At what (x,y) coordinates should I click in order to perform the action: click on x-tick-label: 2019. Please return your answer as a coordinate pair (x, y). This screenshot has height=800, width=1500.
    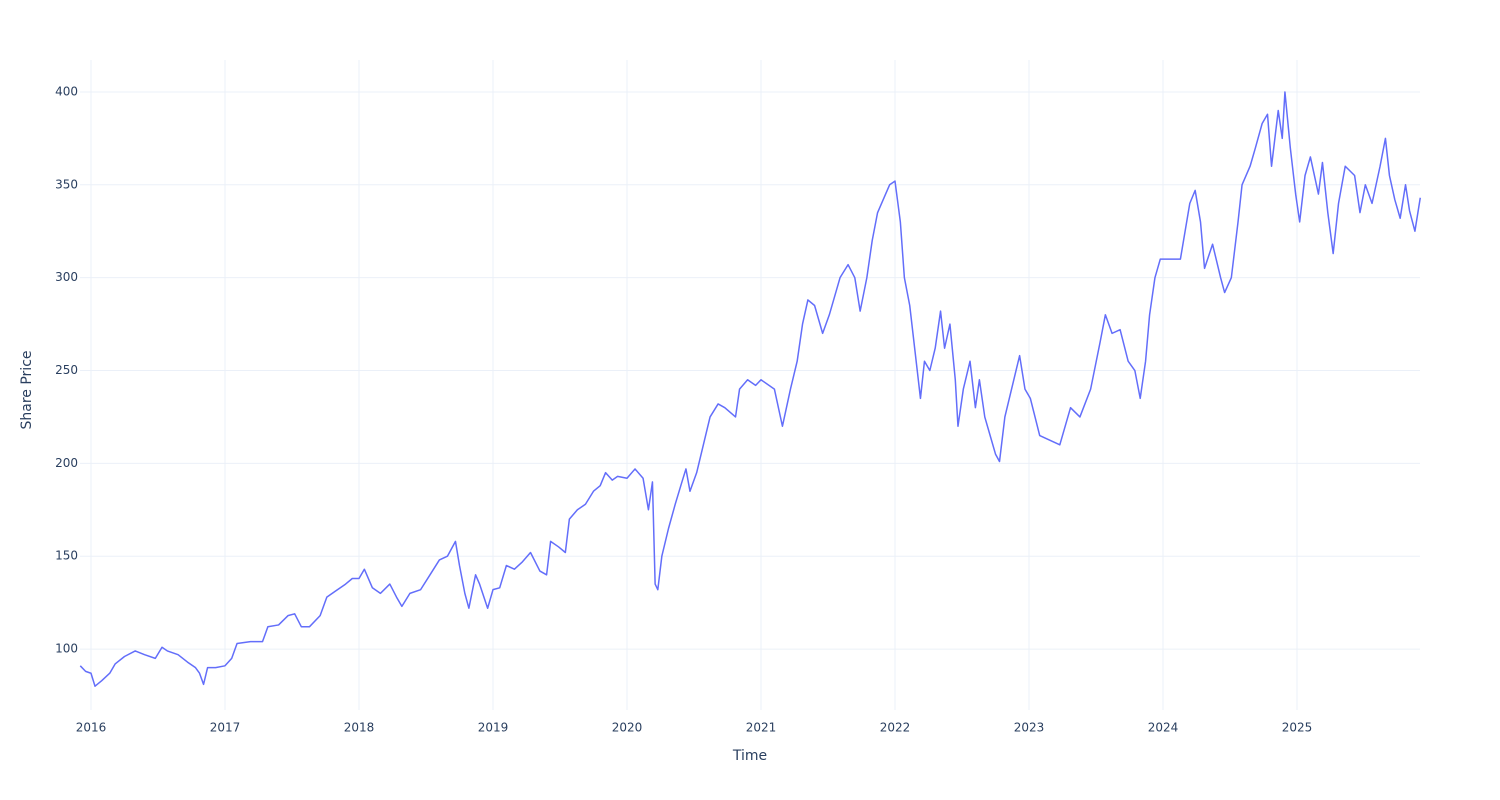
    Looking at the image, I should click on (493, 728).